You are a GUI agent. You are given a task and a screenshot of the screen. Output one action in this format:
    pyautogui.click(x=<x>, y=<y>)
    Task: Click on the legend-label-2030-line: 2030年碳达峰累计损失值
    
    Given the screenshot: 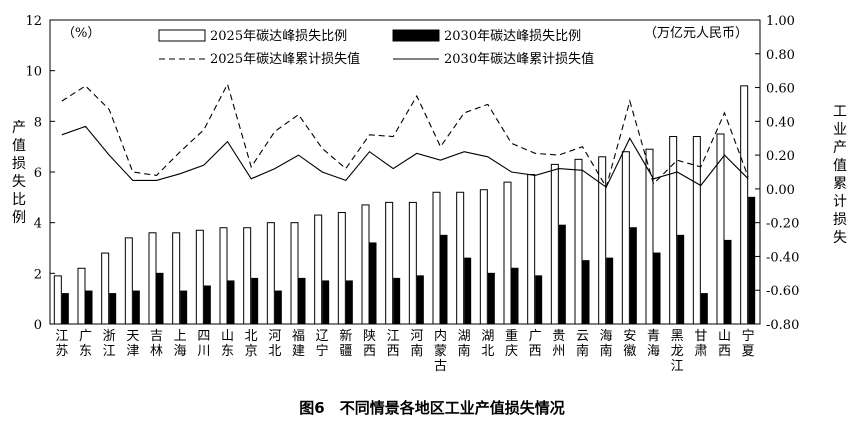 What is the action you would take?
    pyautogui.click(x=519, y=59)
    